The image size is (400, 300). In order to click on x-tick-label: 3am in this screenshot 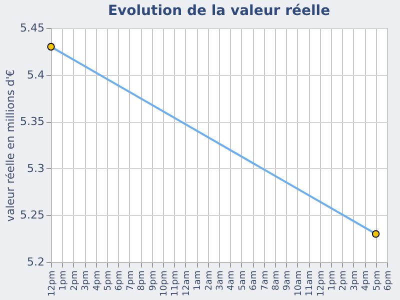, I will do `click(221, 280)`.